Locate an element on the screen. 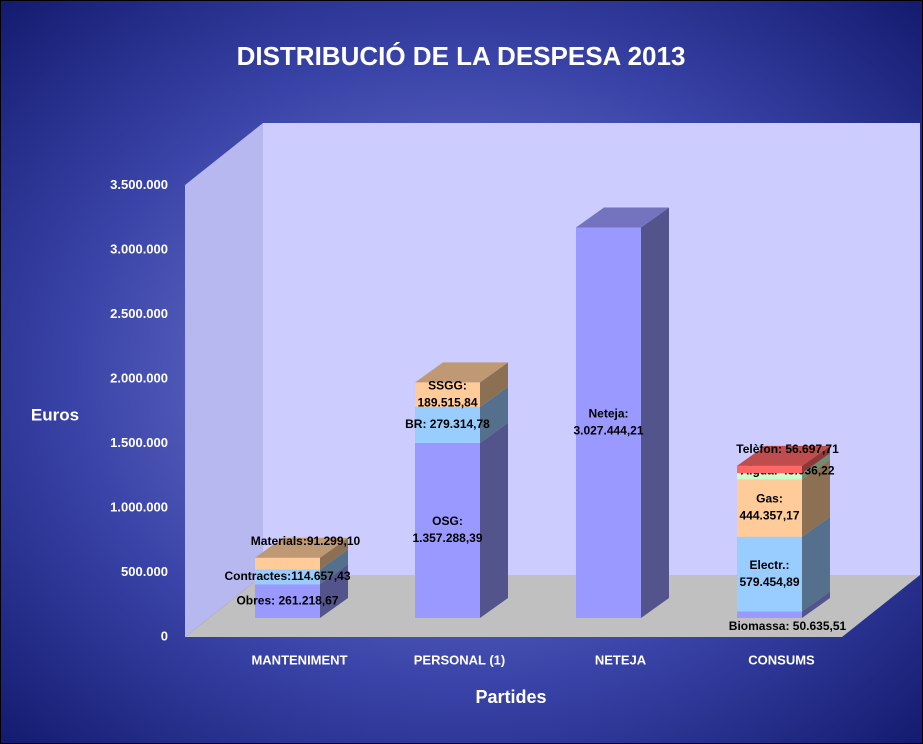  data-label: SSGG: is located at coordinates (447, 385).